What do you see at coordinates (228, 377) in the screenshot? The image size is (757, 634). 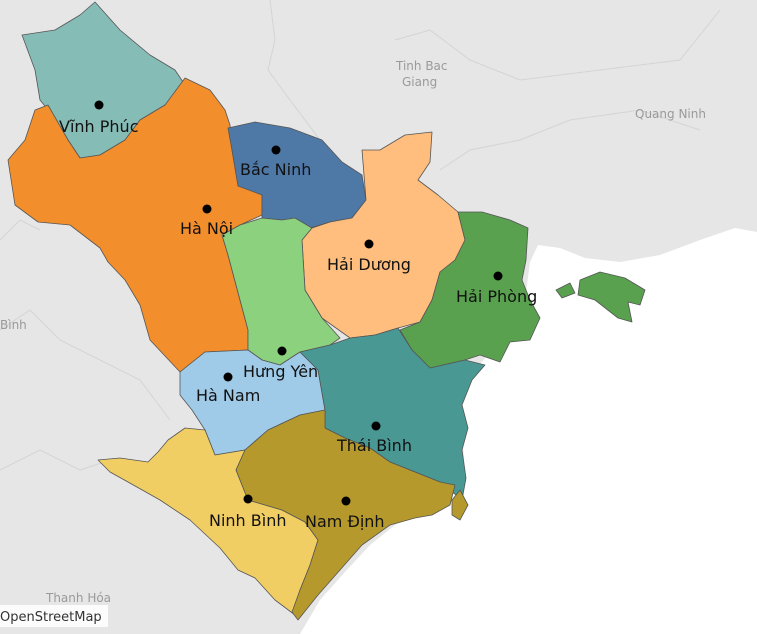 I see `marker-ha-nam` at bounding box center [228, 377].